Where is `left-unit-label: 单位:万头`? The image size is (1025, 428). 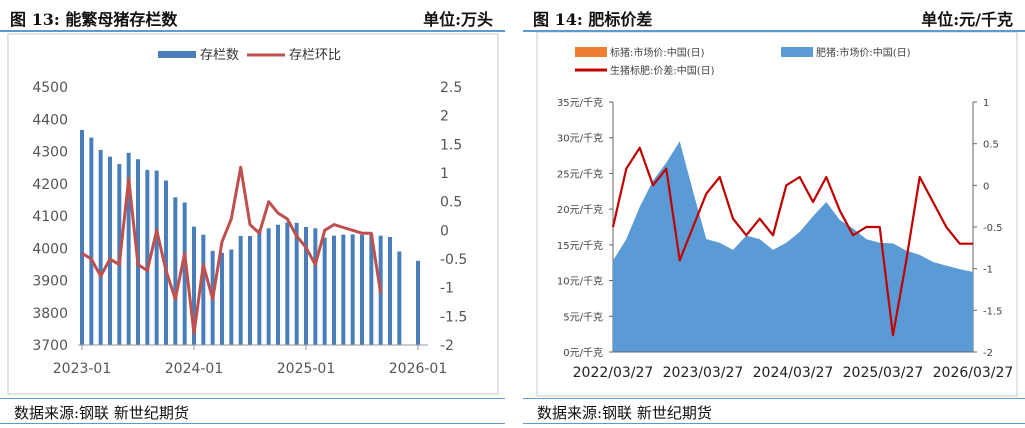
left-unit-label: 单位:万头 is located at coordinates (458, 19).